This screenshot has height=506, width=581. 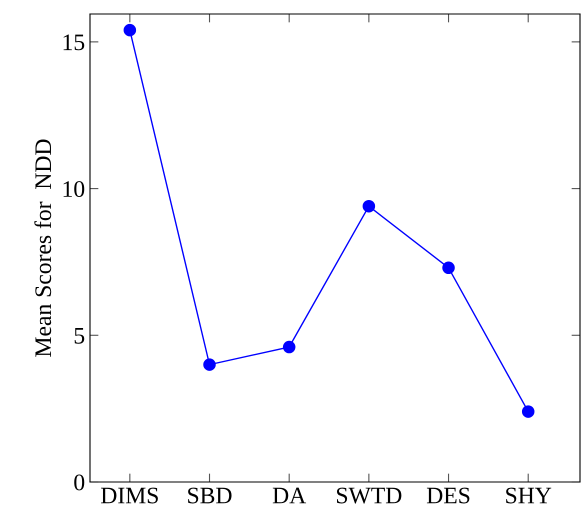 What do you see at coordinates (289, 496) in the screenshot?
I see `x-tick-label: DA` at bounding box center [289, 496].